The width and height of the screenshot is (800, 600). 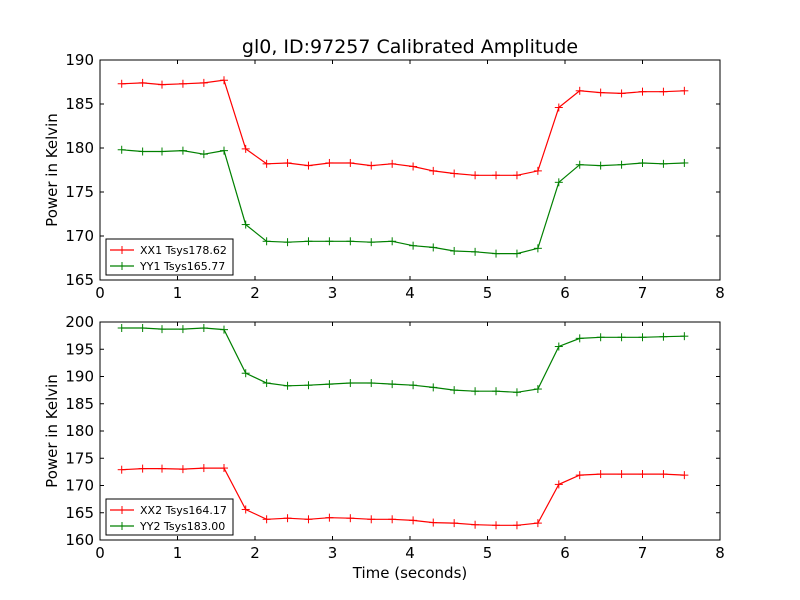 What do you see at coordinates (183, 510) in the screenshot?
I see `legend-label: XX2 Tsys164.17` at bounding box center [183, 510].